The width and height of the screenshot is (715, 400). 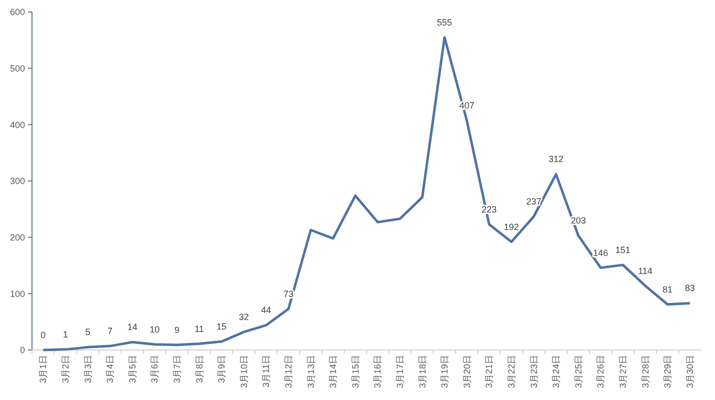 What do you see at coordinates (445, 371) in the screenshot?
I see `x-tick-label: 3月19日` at bounding box center [445, 371].